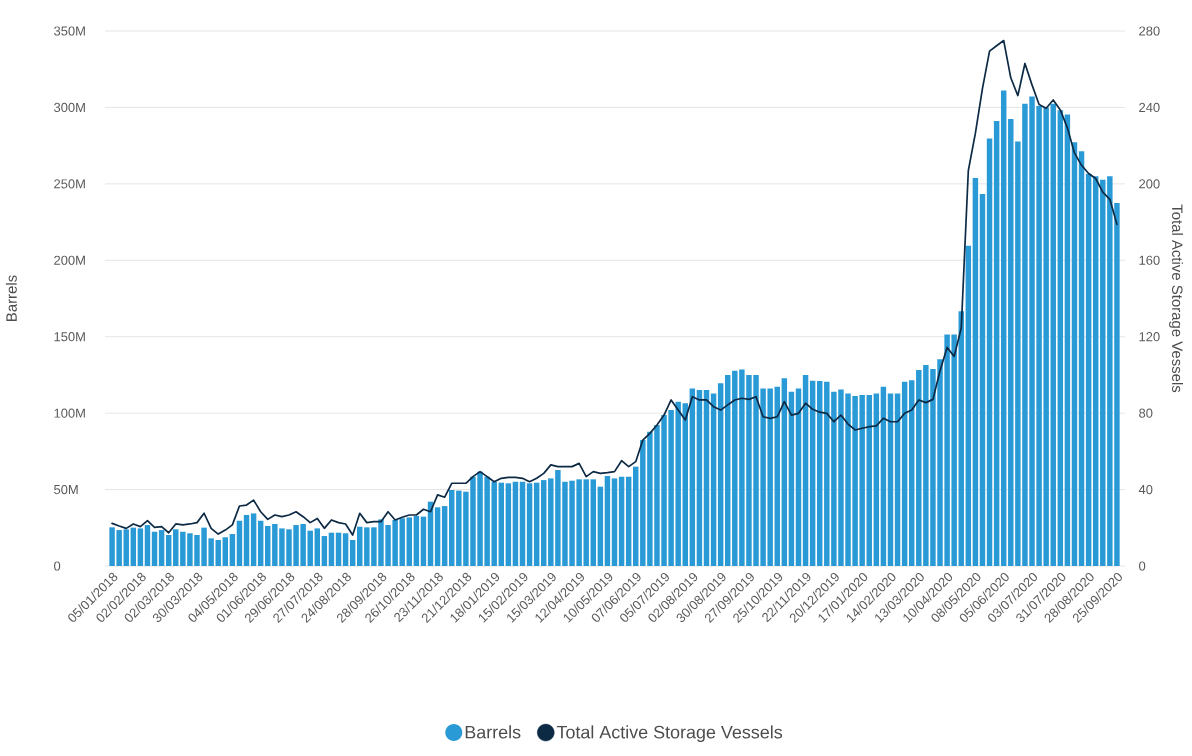  Describe the element at coordinates (1149, 31) in the screenshot. I see `y2-tick-label: 280` at that location.